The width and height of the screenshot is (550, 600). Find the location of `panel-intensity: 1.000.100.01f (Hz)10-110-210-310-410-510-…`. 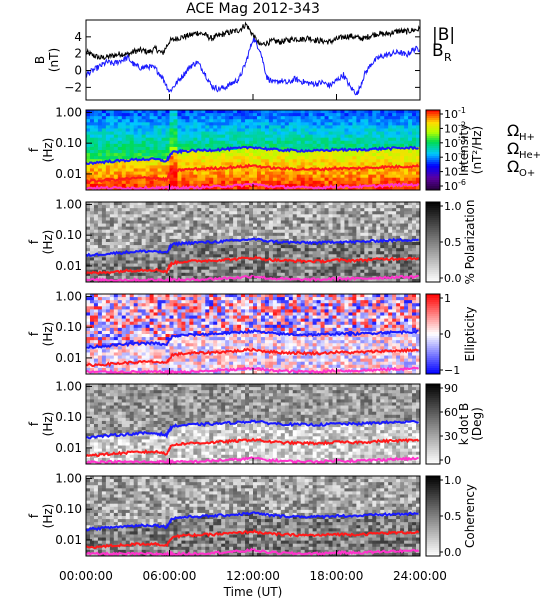

panel-intensity: 1.000.100.01f (Hz)10-110-210-310-410-510-… is located at coordinates (284, 149).